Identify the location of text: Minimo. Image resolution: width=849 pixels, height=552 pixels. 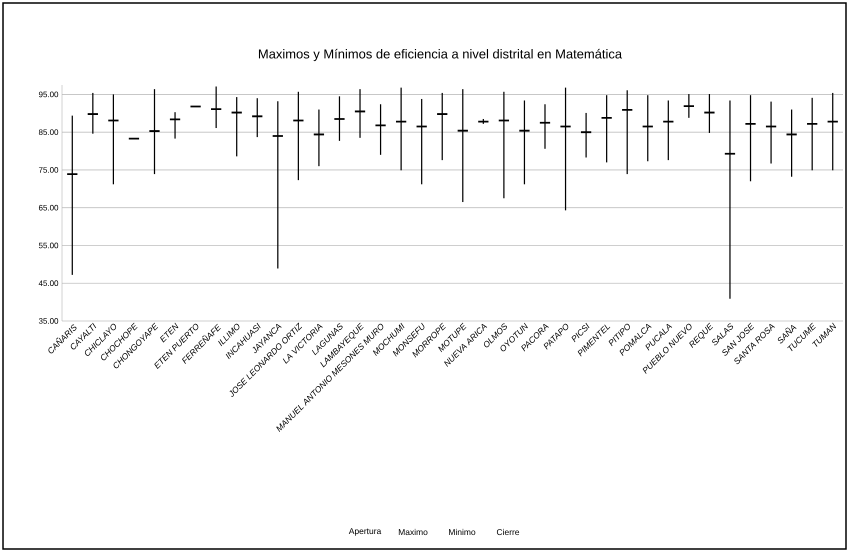
(462, 532).